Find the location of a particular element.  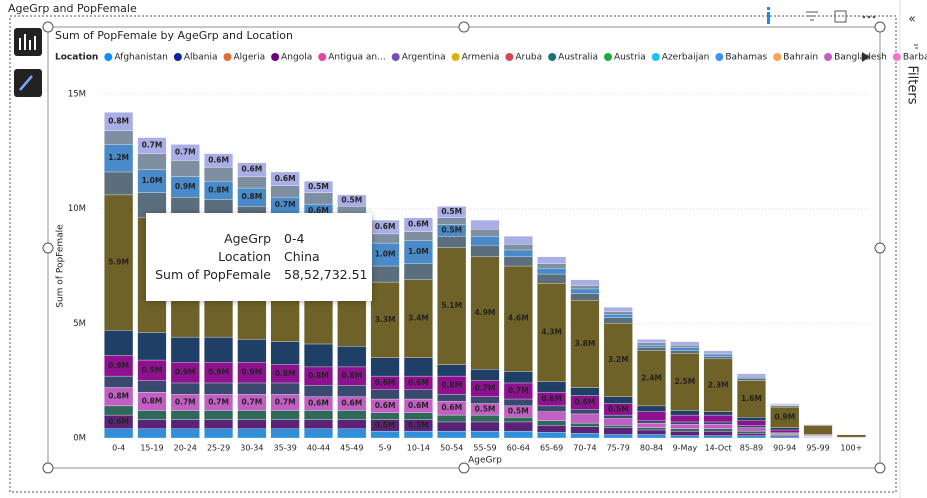

insights-icon is located at coordinates (28, 42).